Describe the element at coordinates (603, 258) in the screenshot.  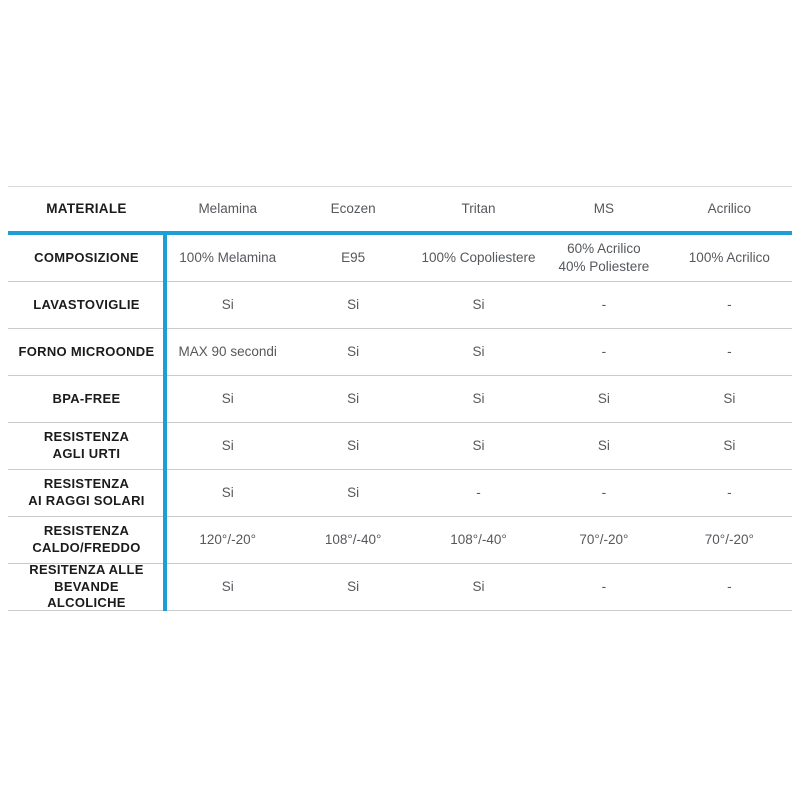
I see `table-cell: 60% Acrilico 40% Poliestere` at that location.